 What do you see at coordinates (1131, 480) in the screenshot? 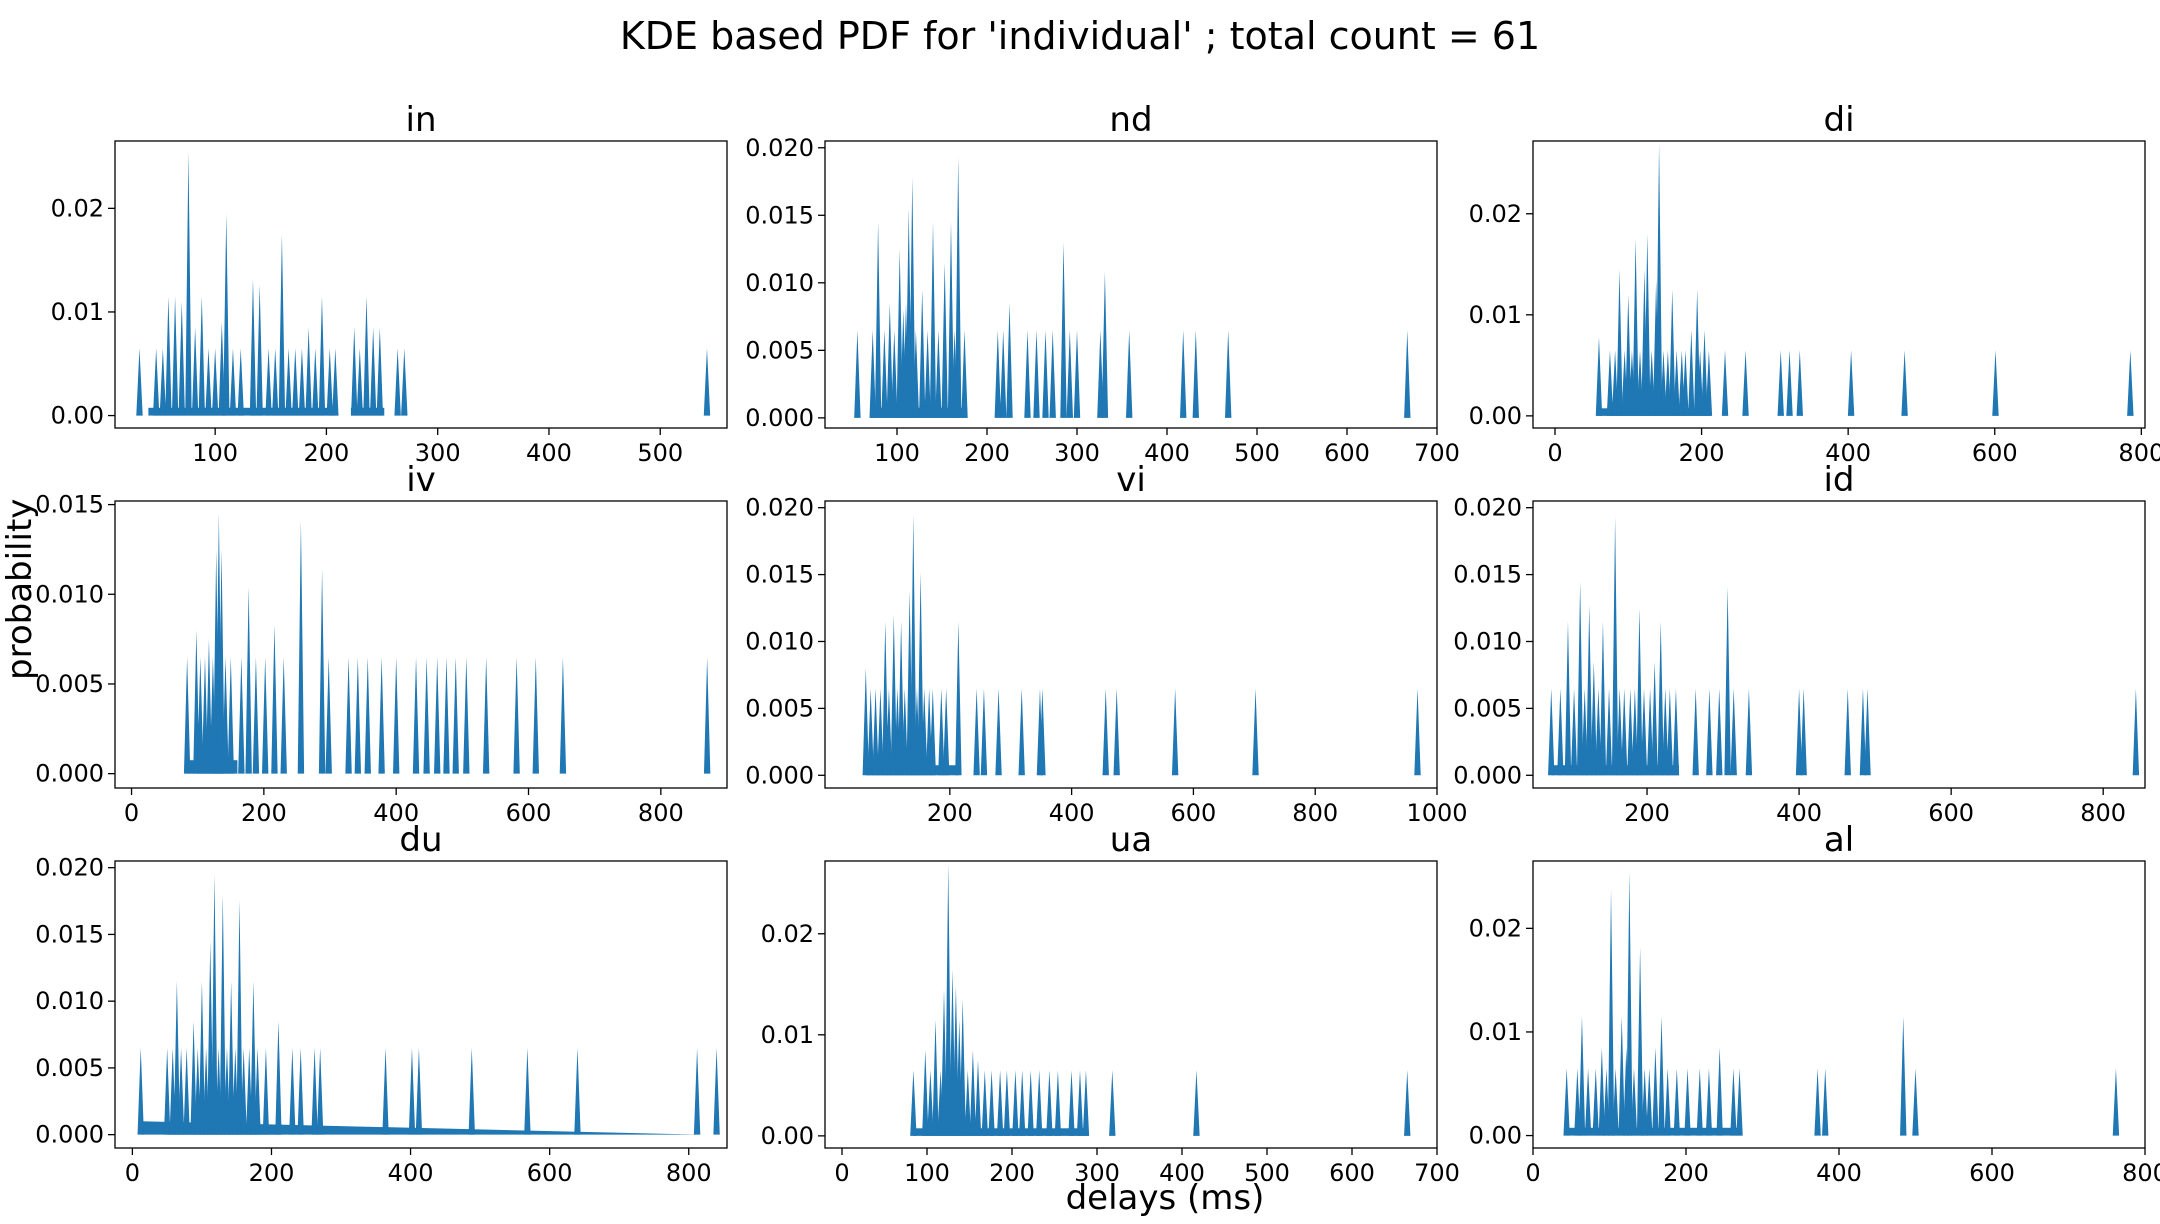
I see `subplot-title: vi` at bounding box center [1131, 480].